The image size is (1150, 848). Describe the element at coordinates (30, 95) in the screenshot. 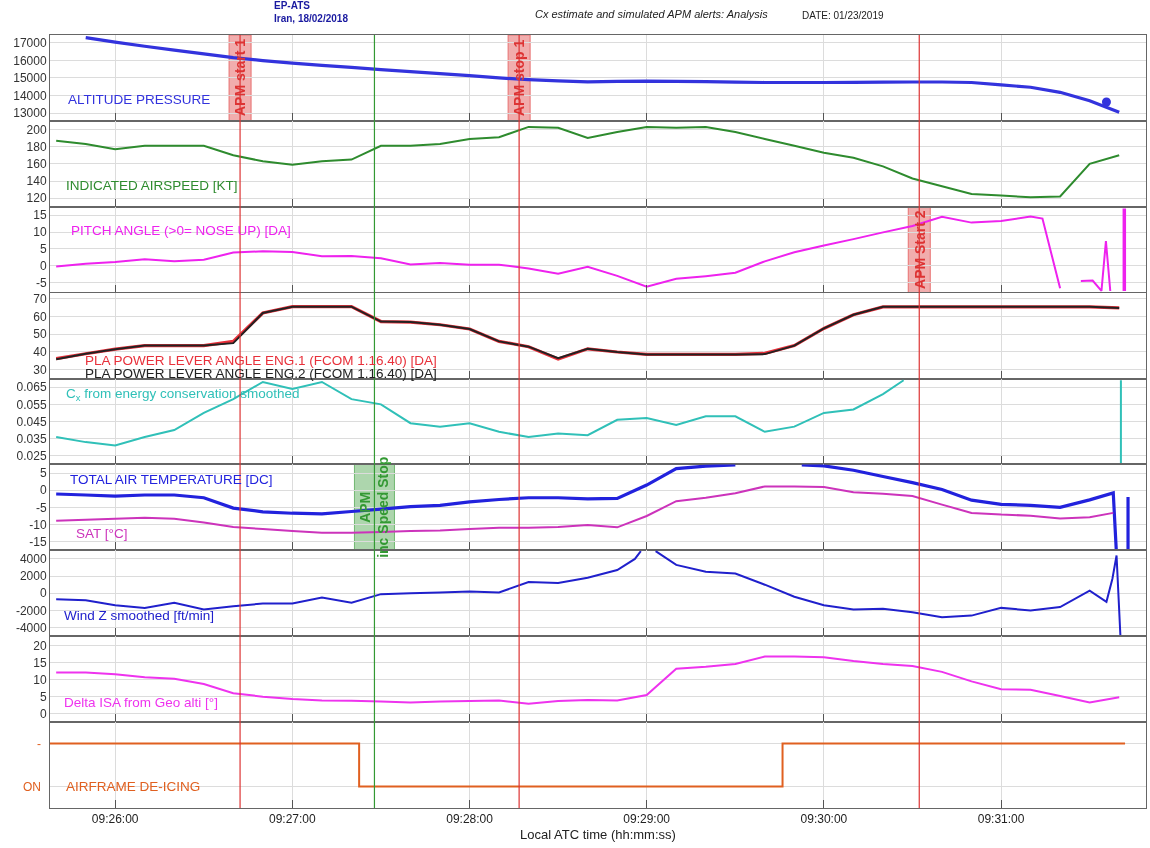

I see `y-tick-label: 14000` at that location.